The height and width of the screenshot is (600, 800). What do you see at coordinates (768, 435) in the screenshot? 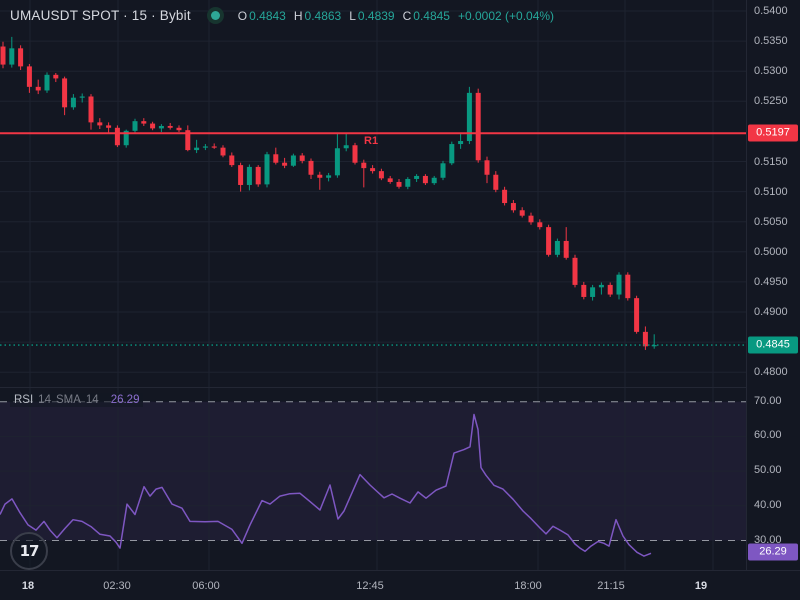
I see `rsi-axis-label: 60.00` at bounding box center [768, 435].